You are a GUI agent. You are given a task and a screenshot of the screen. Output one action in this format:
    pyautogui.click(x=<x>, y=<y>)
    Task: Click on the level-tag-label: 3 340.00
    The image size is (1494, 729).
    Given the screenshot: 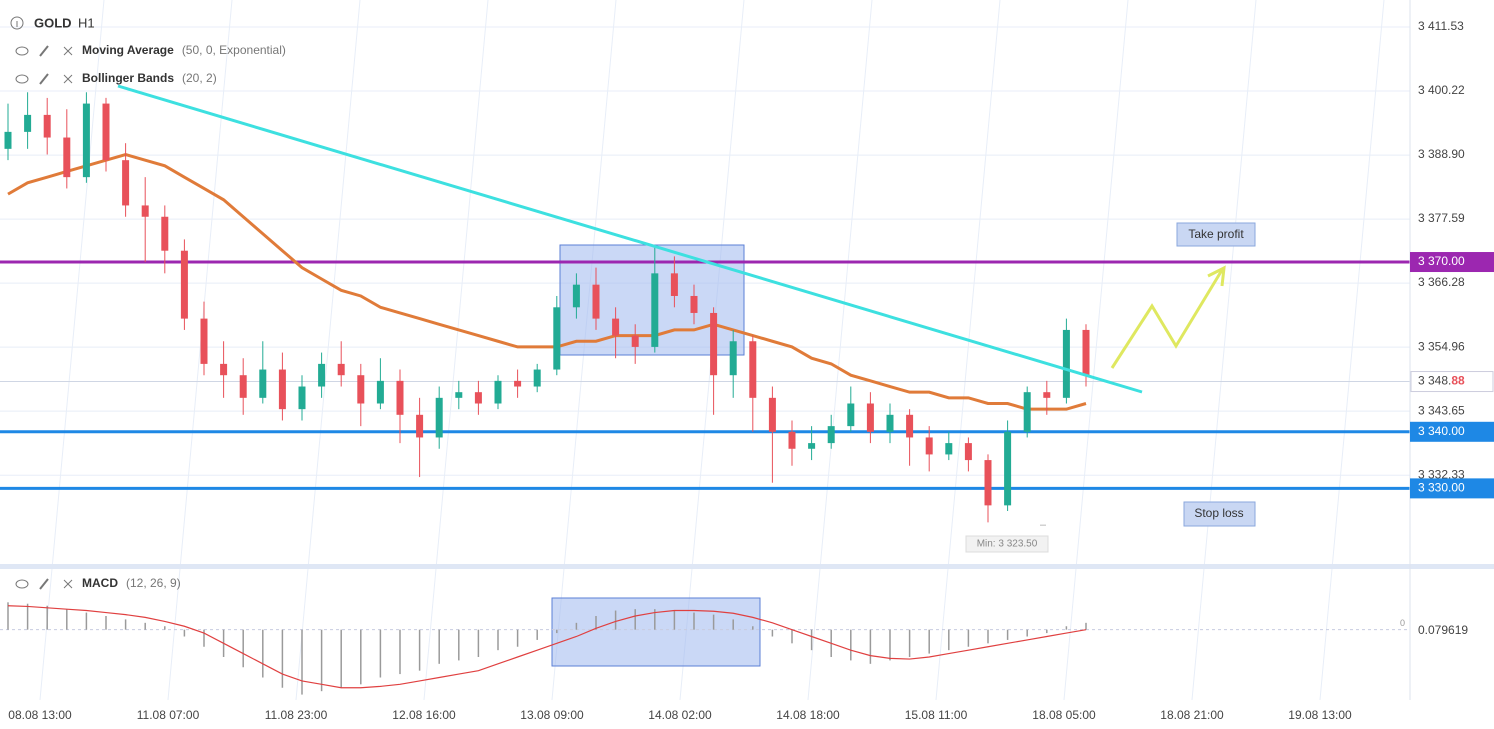 What is the action you would take?
    pyautogui.click(x=1441, y=431)
    